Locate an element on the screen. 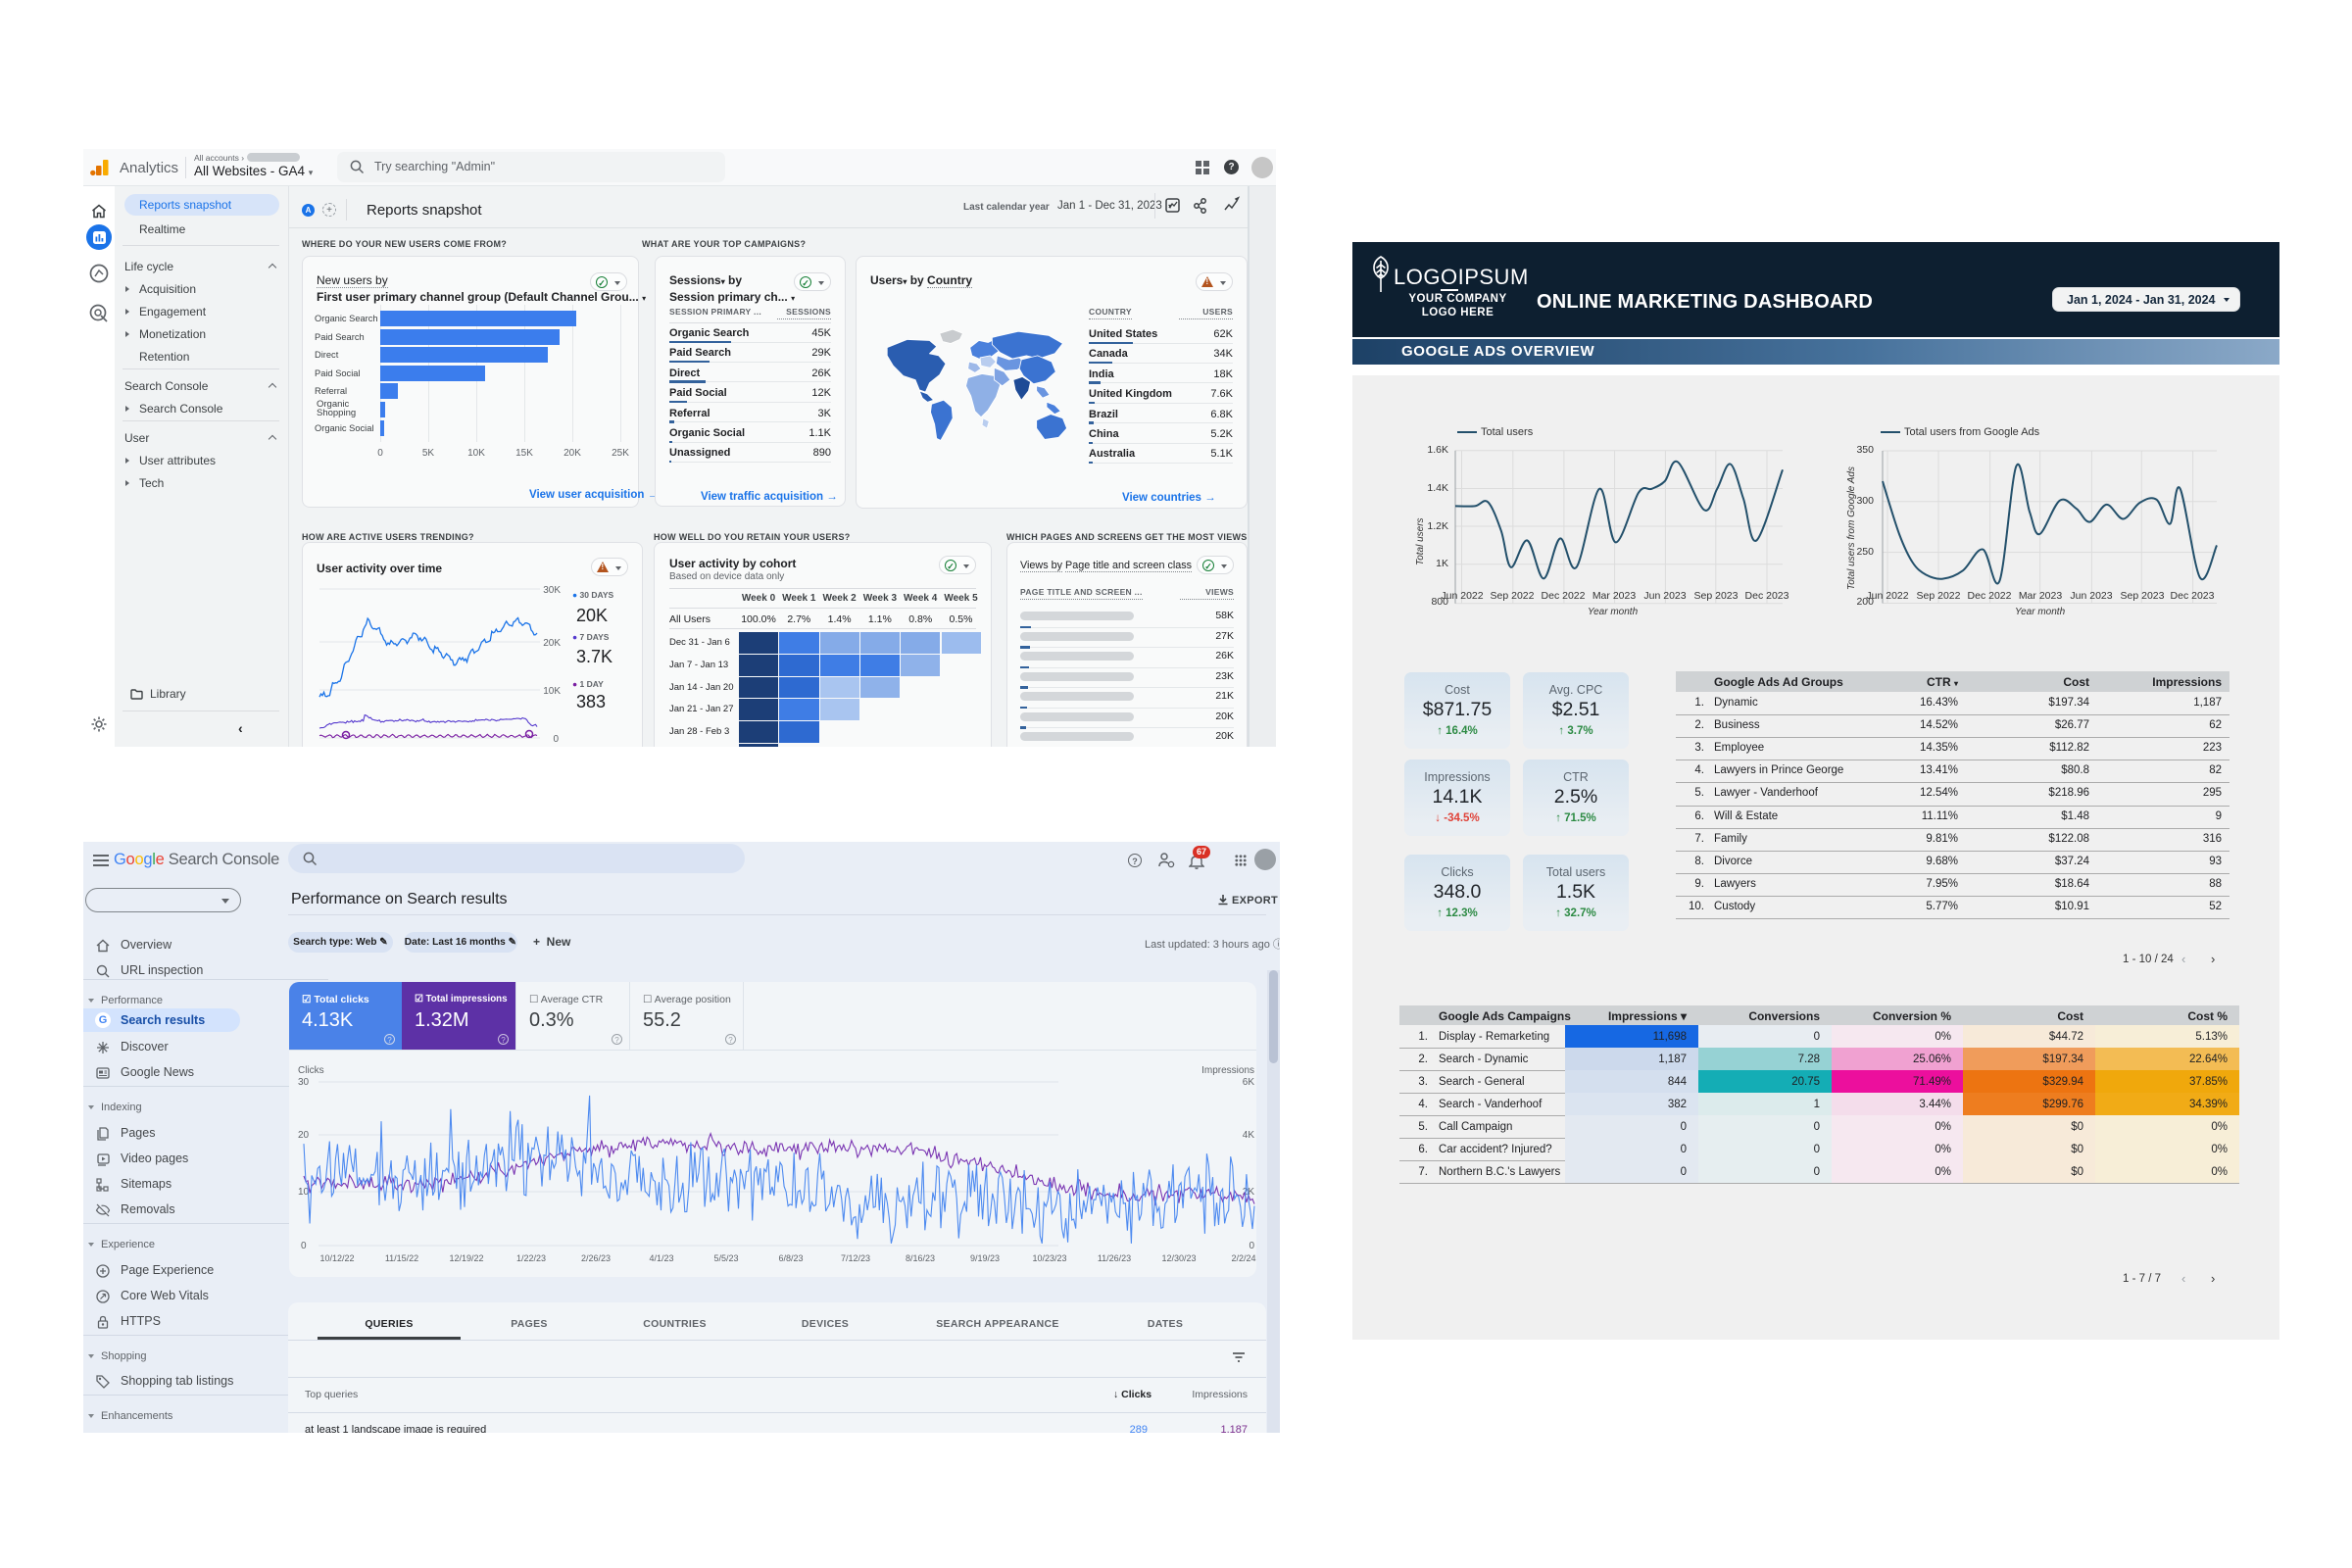 The width and height of the screenshot is (2352, 1568). svg-text: ● 1 DAY is located at coordinates (588, 684).